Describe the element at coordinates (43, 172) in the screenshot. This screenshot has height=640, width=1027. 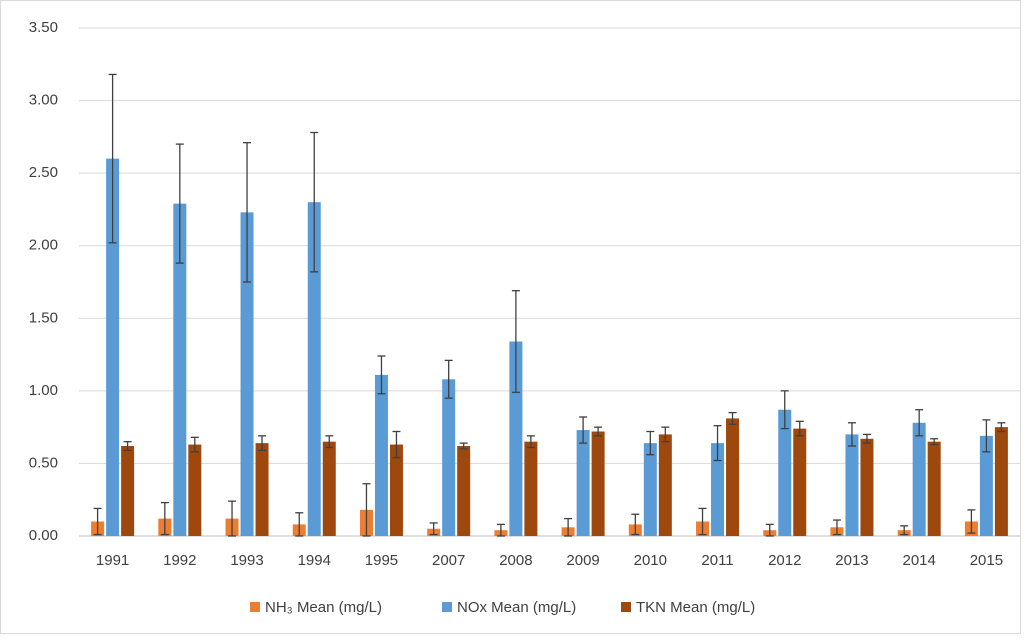
I see `y-tick-label: 2.50` at that location.